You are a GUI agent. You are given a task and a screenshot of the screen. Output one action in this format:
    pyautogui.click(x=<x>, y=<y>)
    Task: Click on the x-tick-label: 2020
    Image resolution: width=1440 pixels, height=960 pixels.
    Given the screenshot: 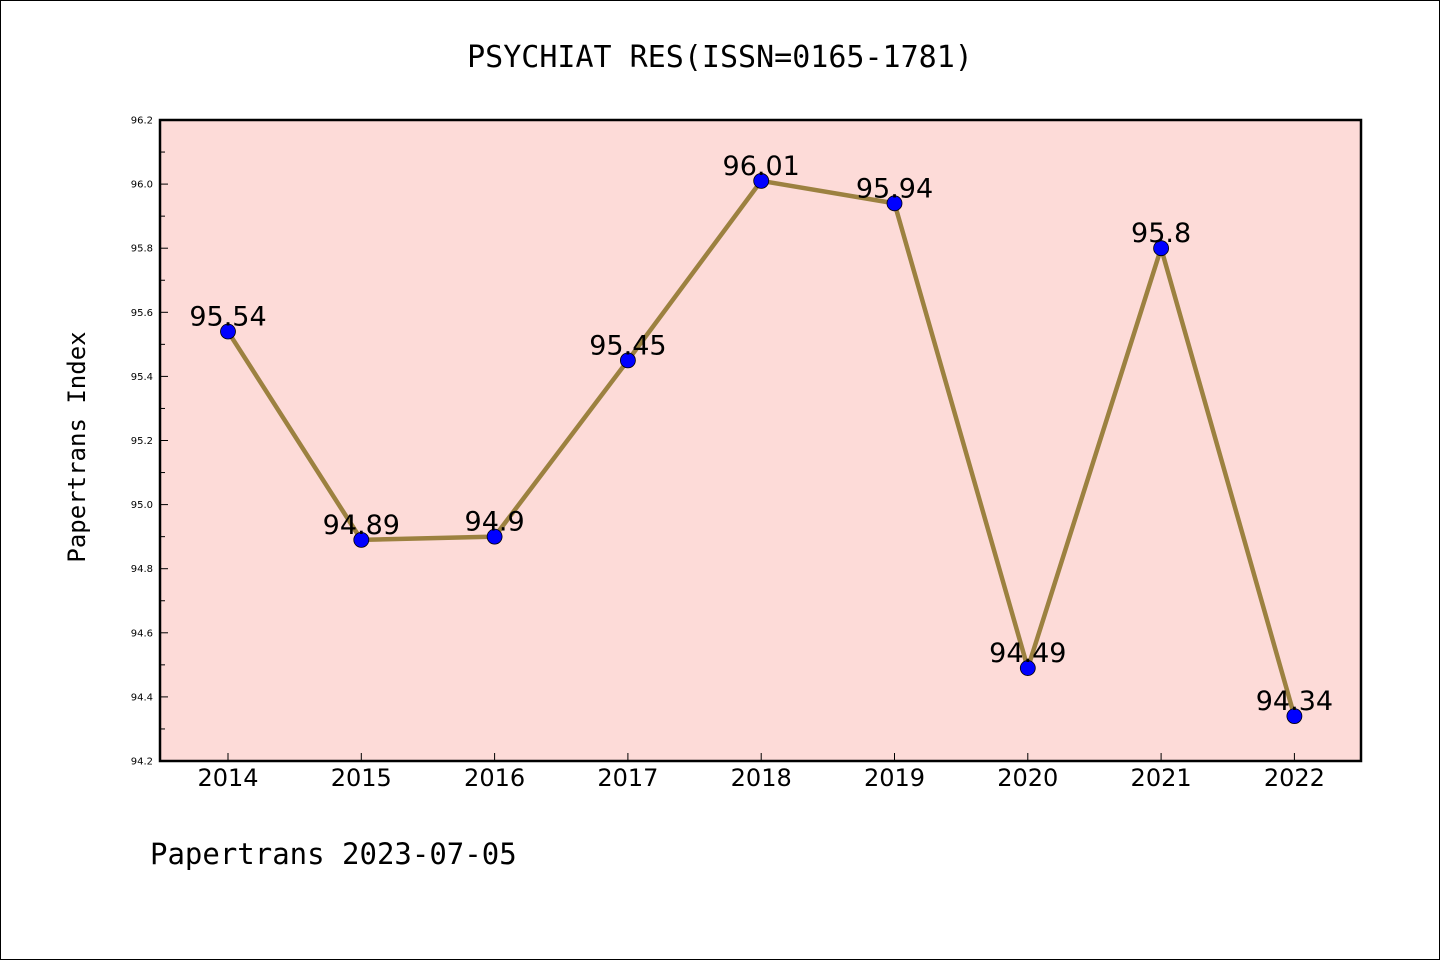 What is the action you would take?
    pyautogui.click(x=1027, y=778)
    